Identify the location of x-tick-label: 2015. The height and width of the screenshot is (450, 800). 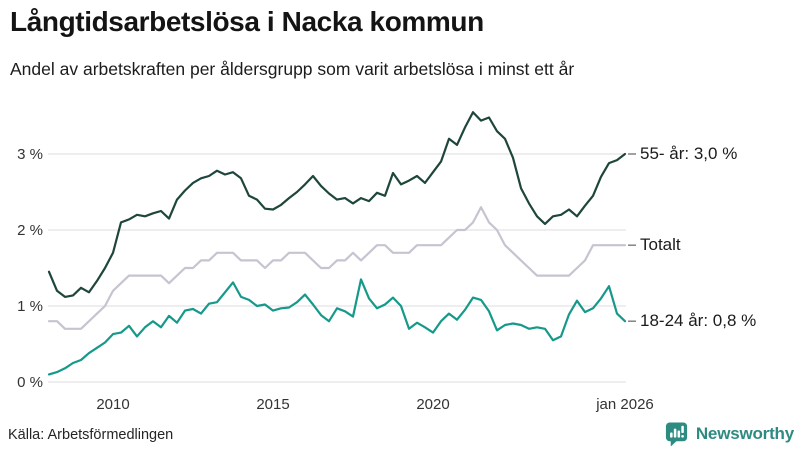
(272, 404).